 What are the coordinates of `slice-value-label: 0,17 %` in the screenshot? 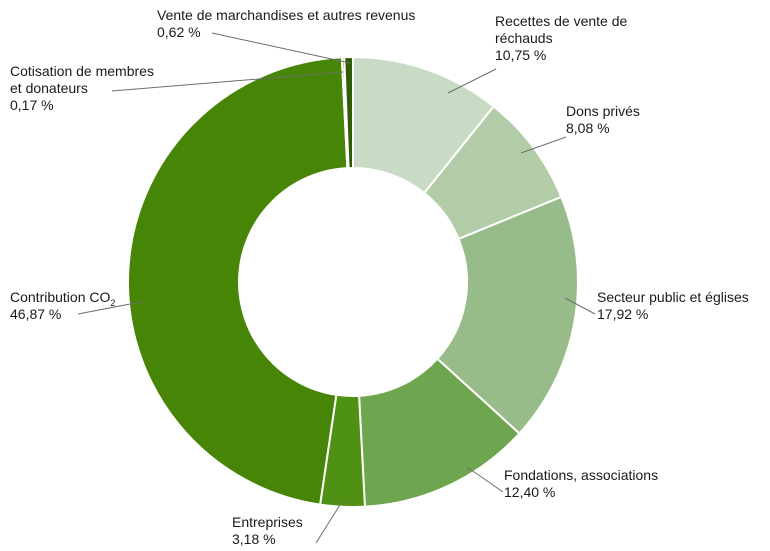 It's located at (32, 105).